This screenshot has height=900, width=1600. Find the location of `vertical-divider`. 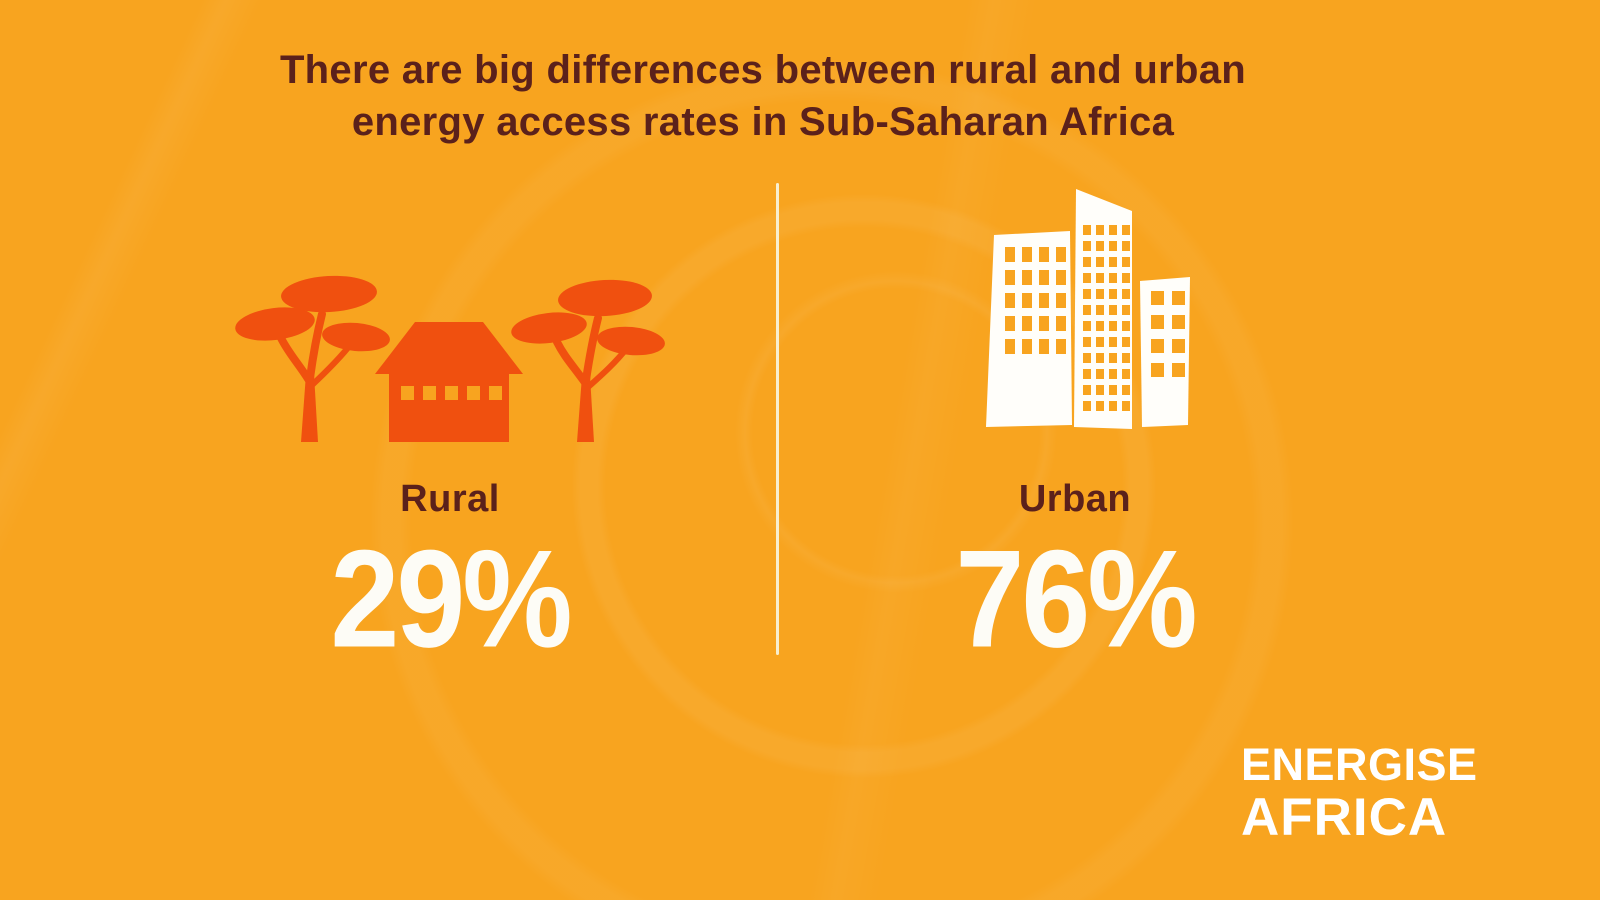

vertical-divider is located at coordinates (777, 419).